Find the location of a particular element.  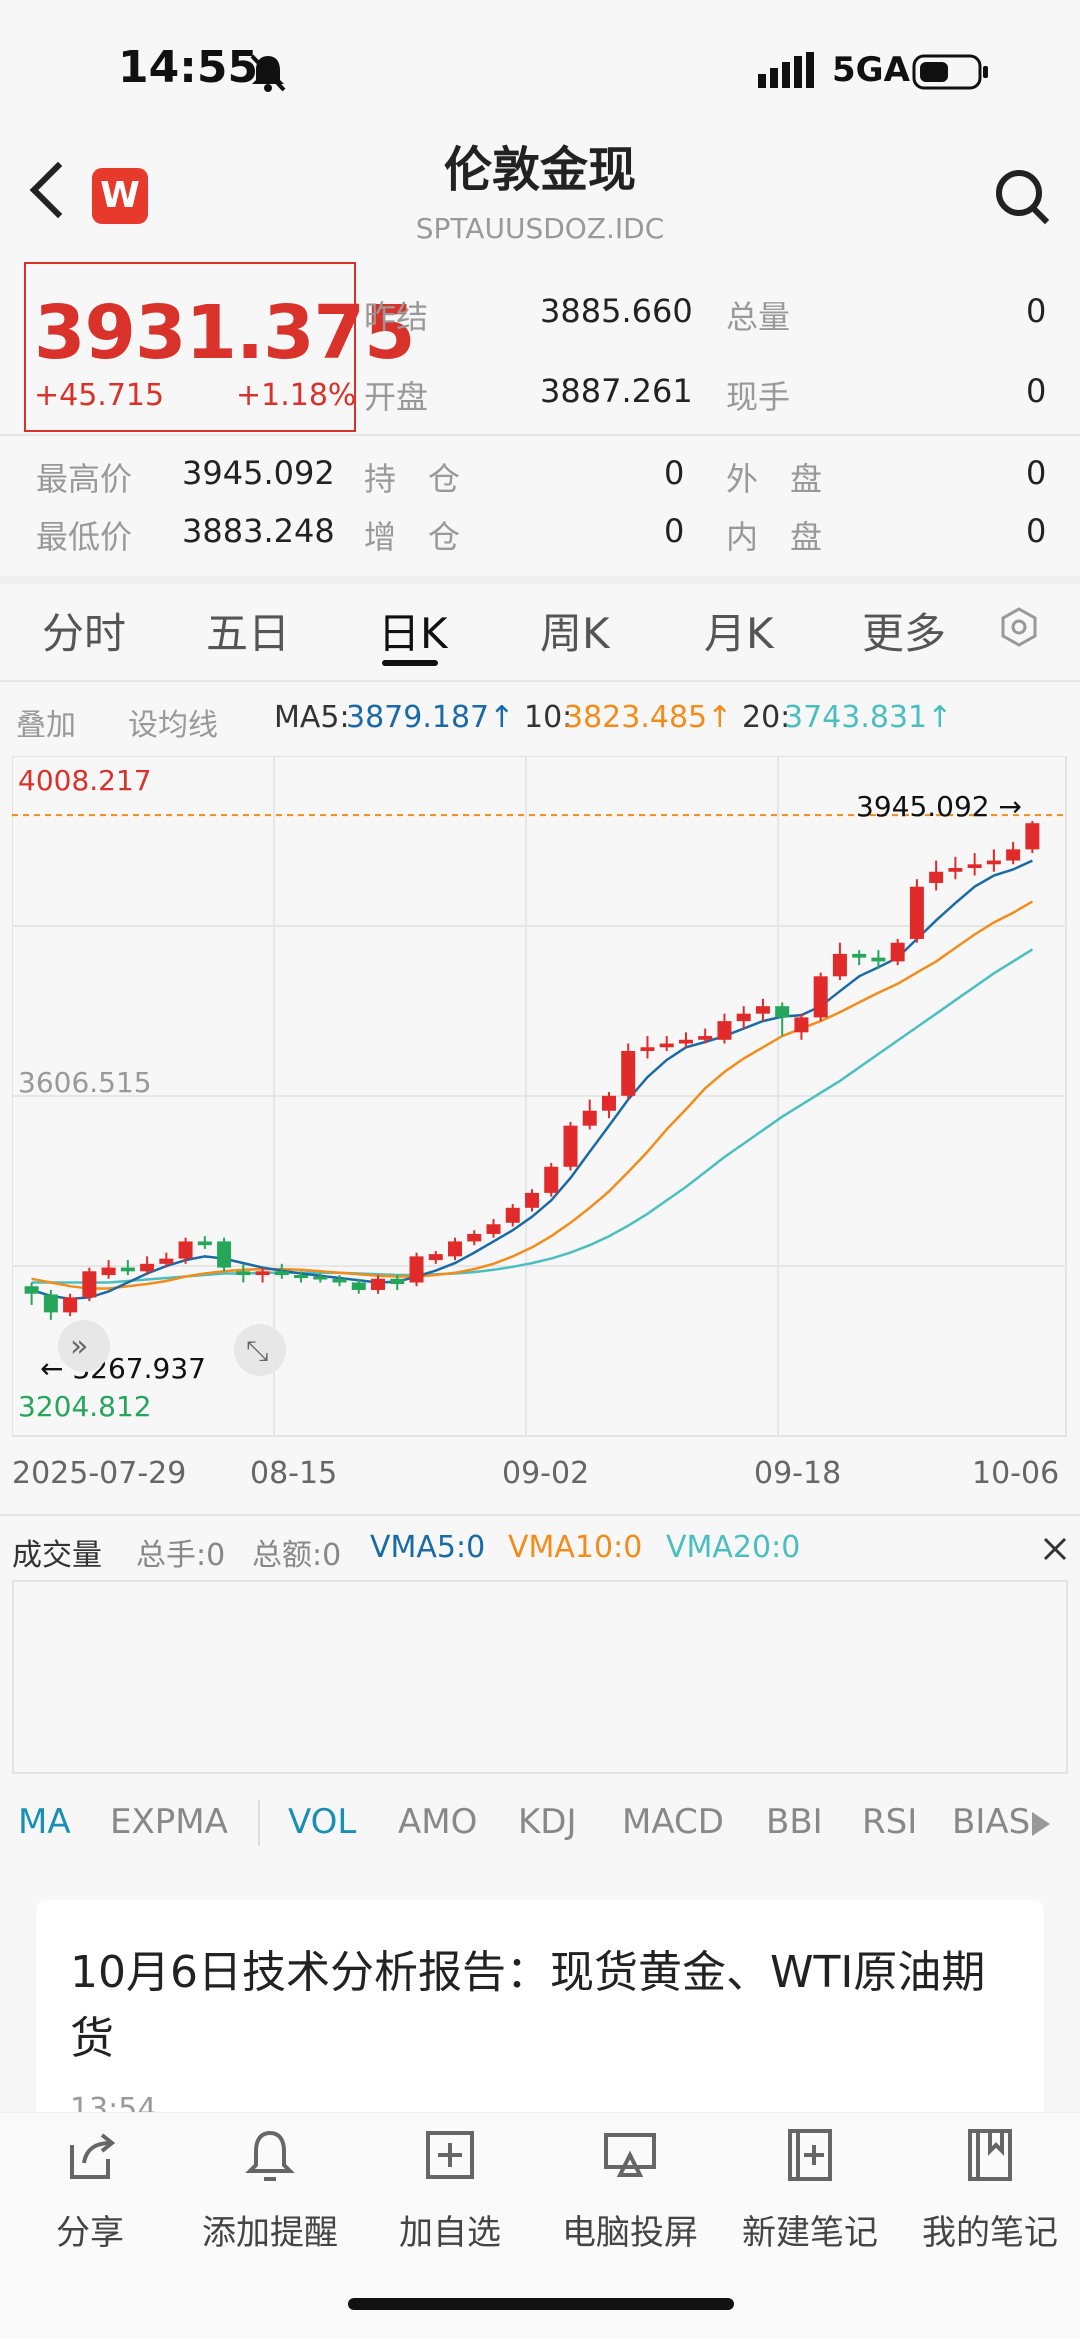

total-vol-label: 总量 is located at coordinates (758, 317).